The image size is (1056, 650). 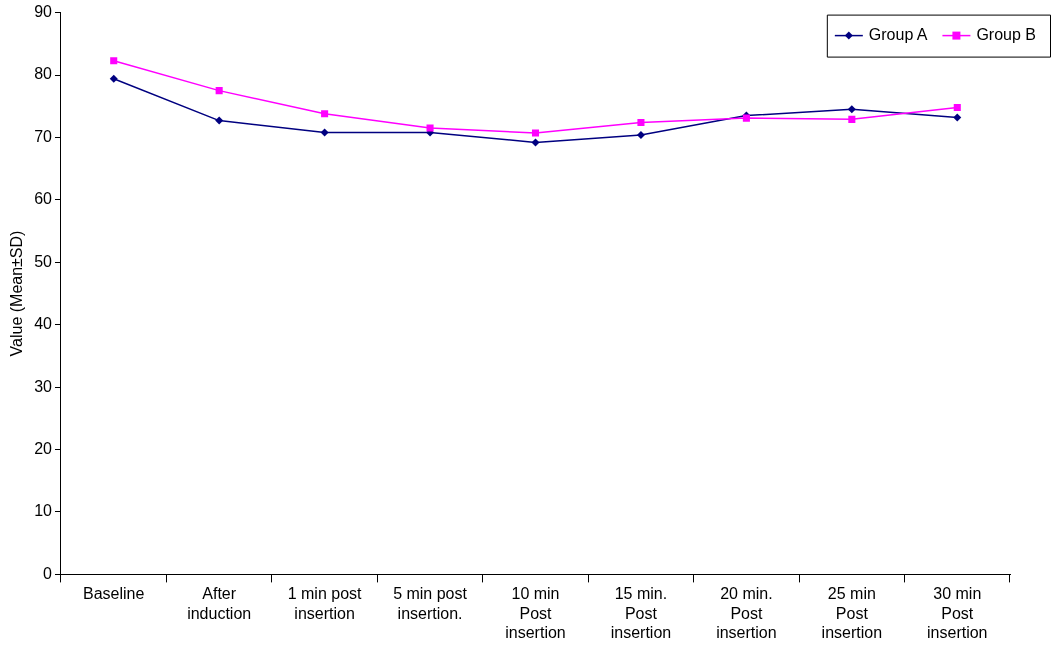 I want to click on y-tick-label: 90, so click(x=43, y=12).